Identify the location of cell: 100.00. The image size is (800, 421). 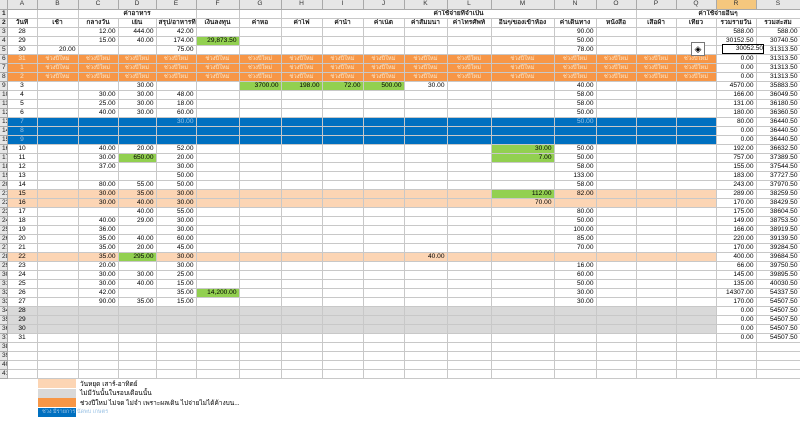
(575, 230).